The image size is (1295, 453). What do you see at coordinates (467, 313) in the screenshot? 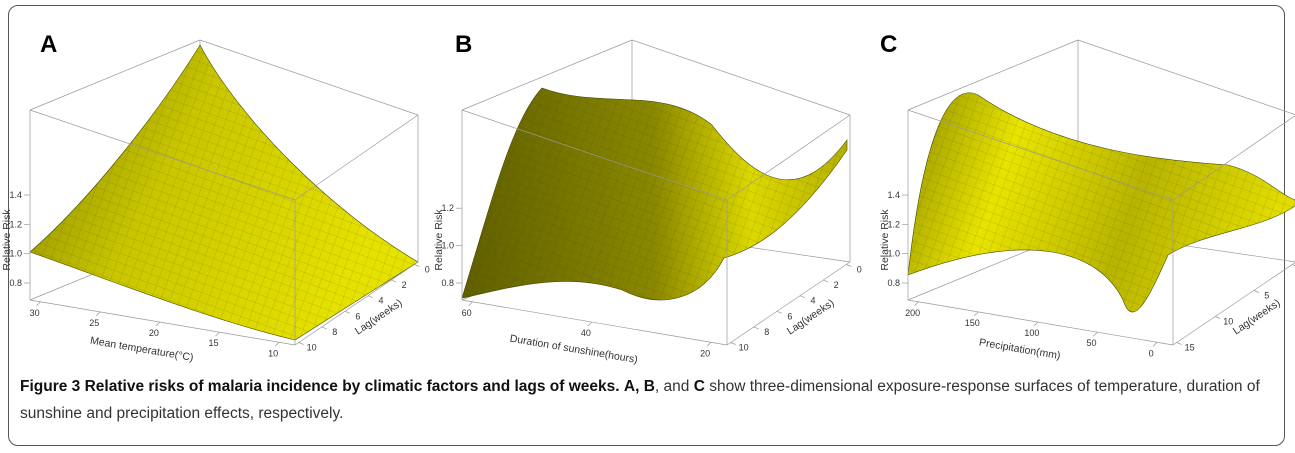
I see `x-tick-label: 60` at bounding box center [467, 313].